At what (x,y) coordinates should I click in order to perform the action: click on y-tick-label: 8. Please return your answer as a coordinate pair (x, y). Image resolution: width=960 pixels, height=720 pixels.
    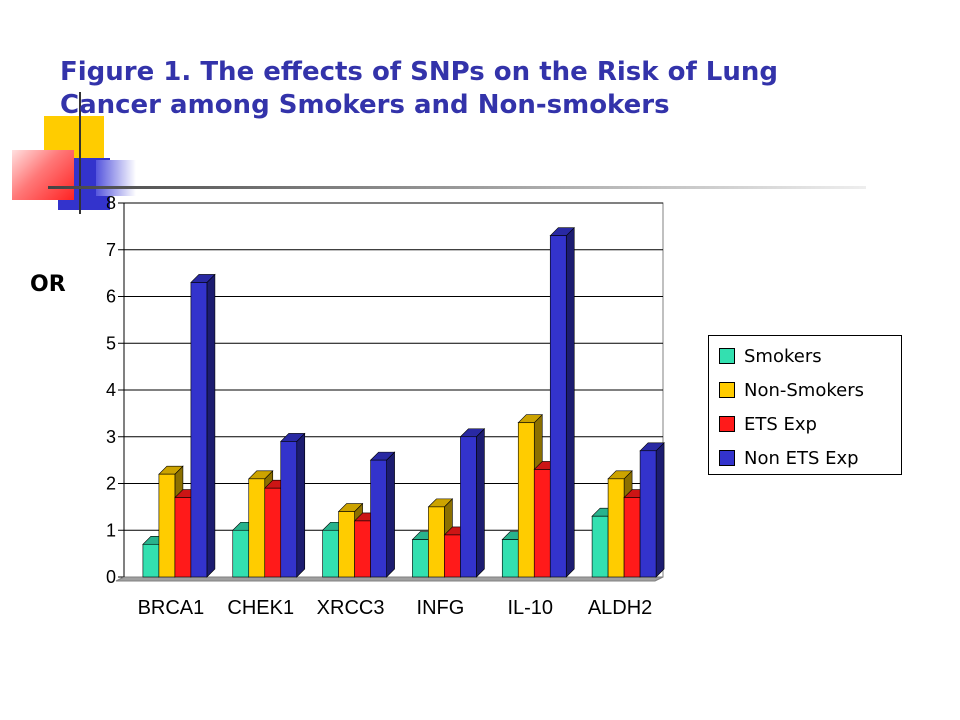
    Looking at the image, I should click on (111, 203).